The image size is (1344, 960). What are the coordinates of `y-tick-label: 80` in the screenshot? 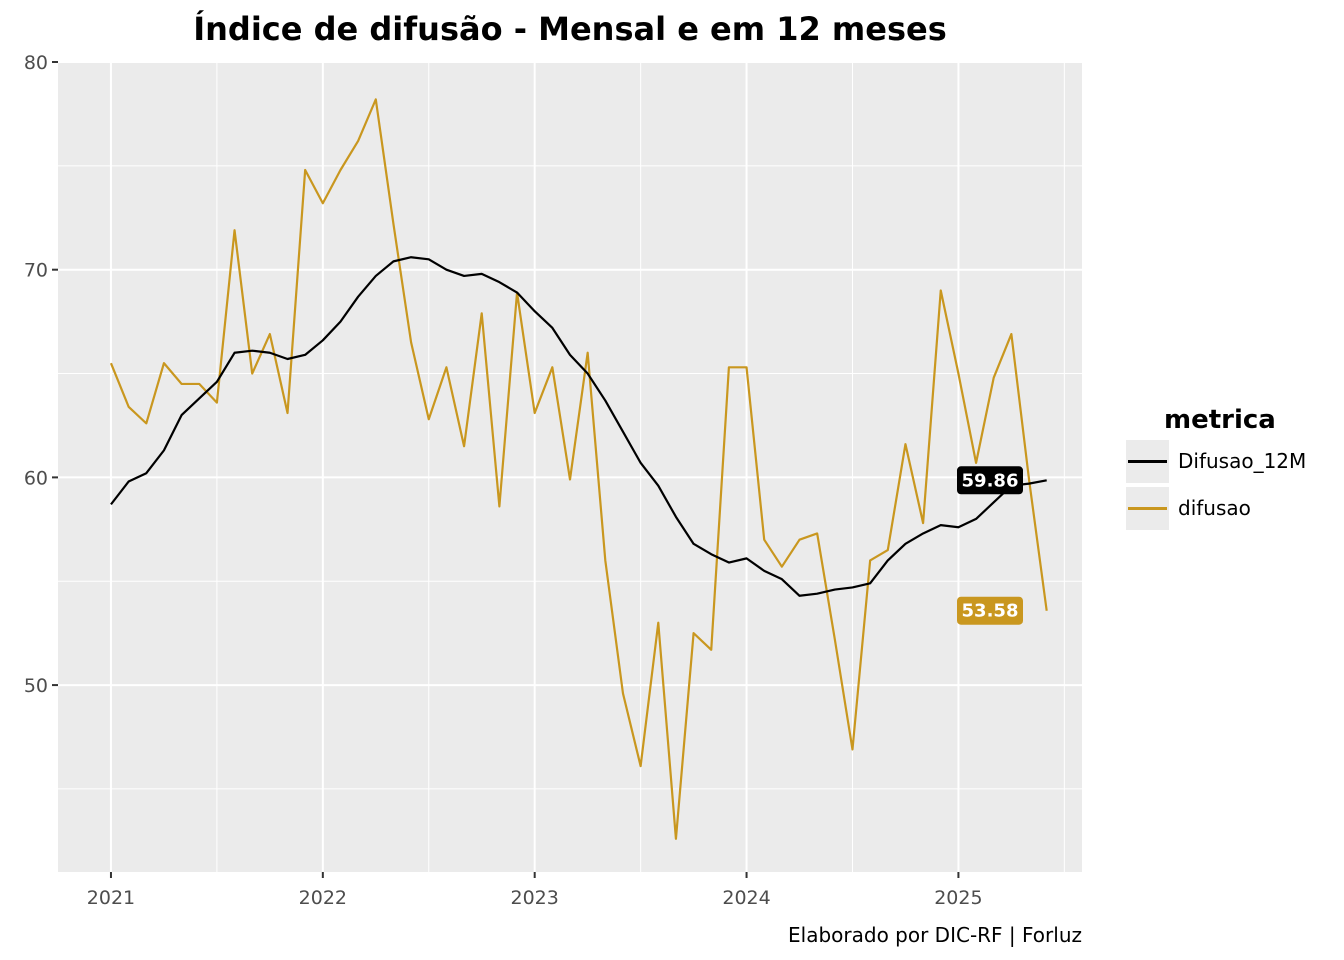 It's located at (36, 63).